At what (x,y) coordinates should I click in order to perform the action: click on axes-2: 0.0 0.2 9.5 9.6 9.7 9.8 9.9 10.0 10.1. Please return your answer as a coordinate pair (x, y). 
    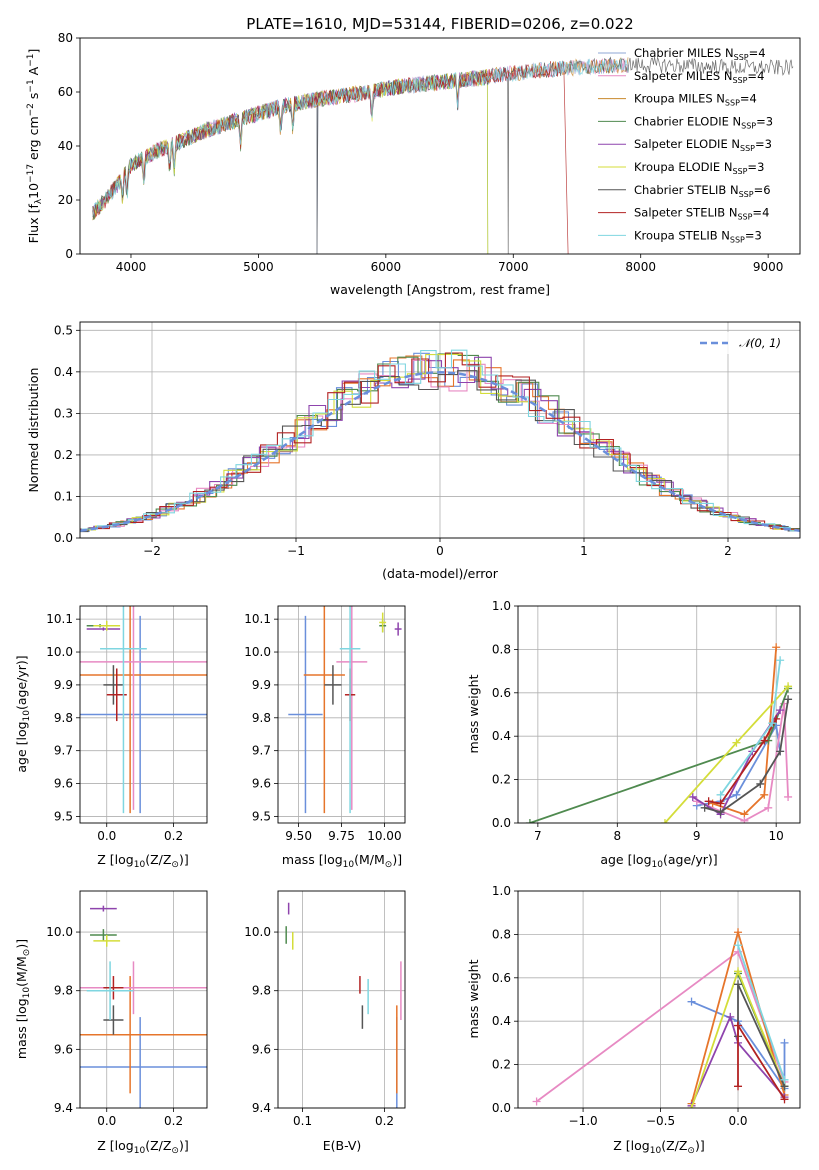
    Looking at the image, I should click on (127, 724).